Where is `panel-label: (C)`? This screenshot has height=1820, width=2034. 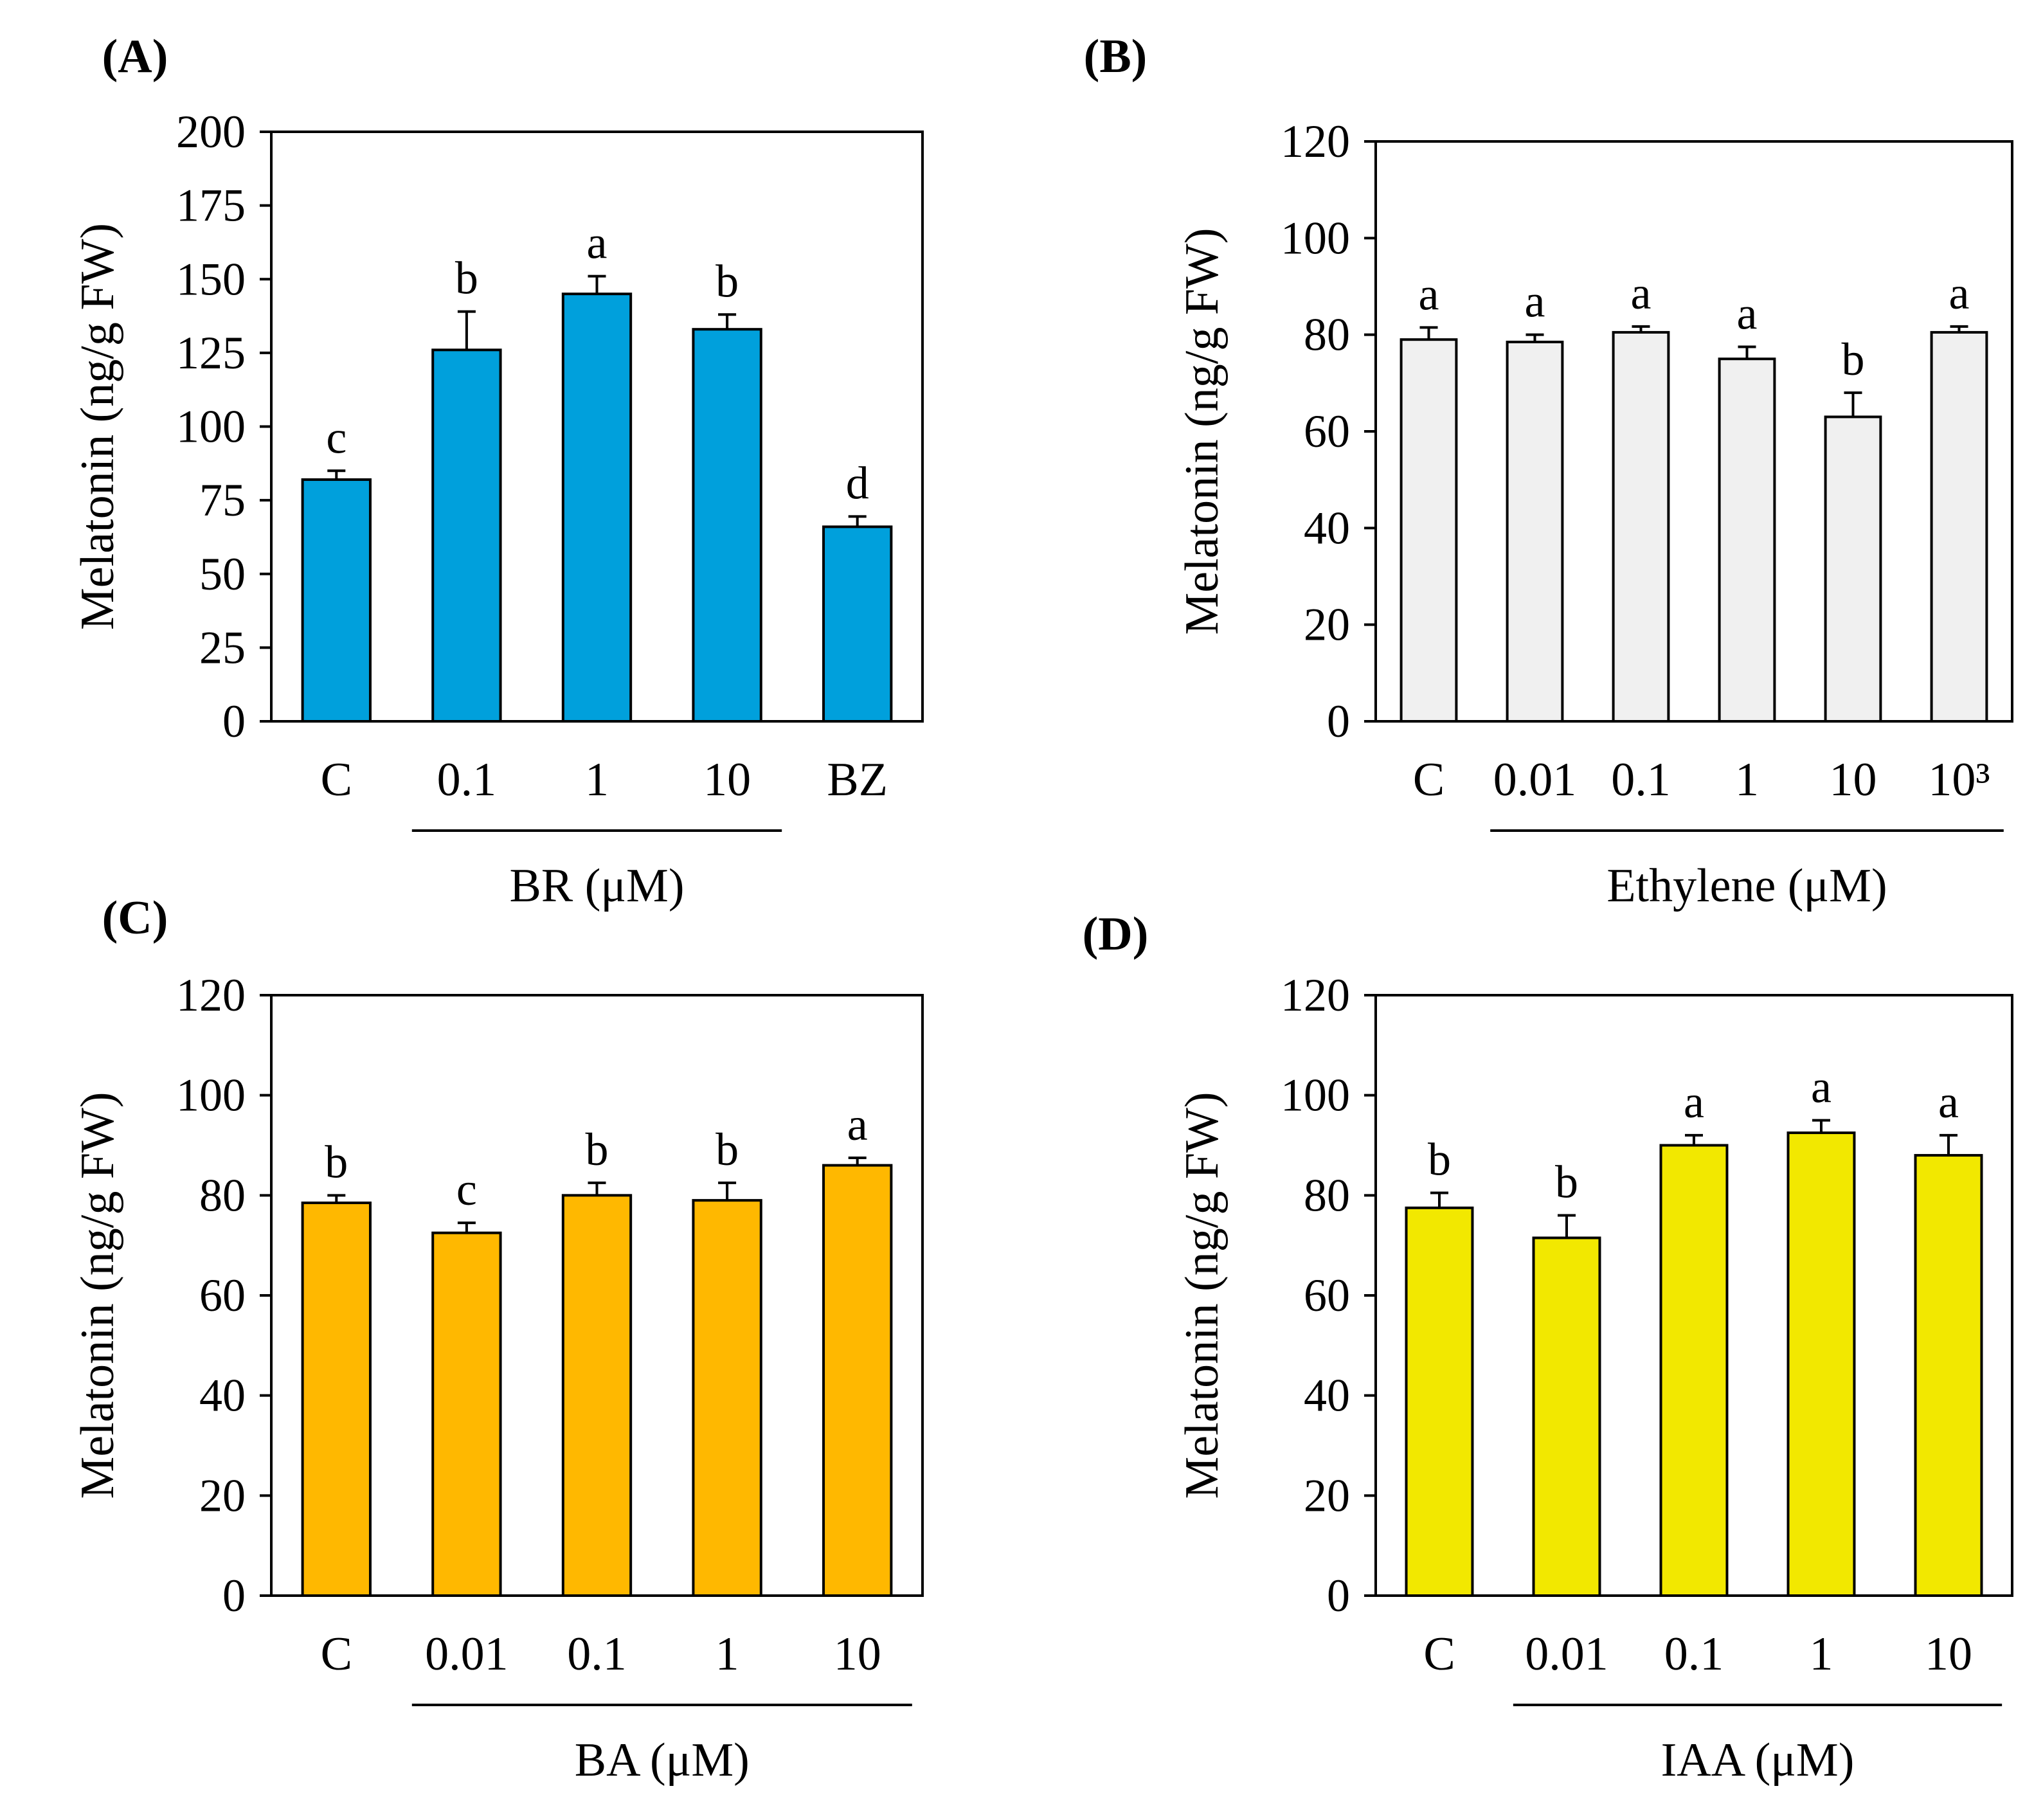 panel-label: (C) is located at coordinates (135, 918).